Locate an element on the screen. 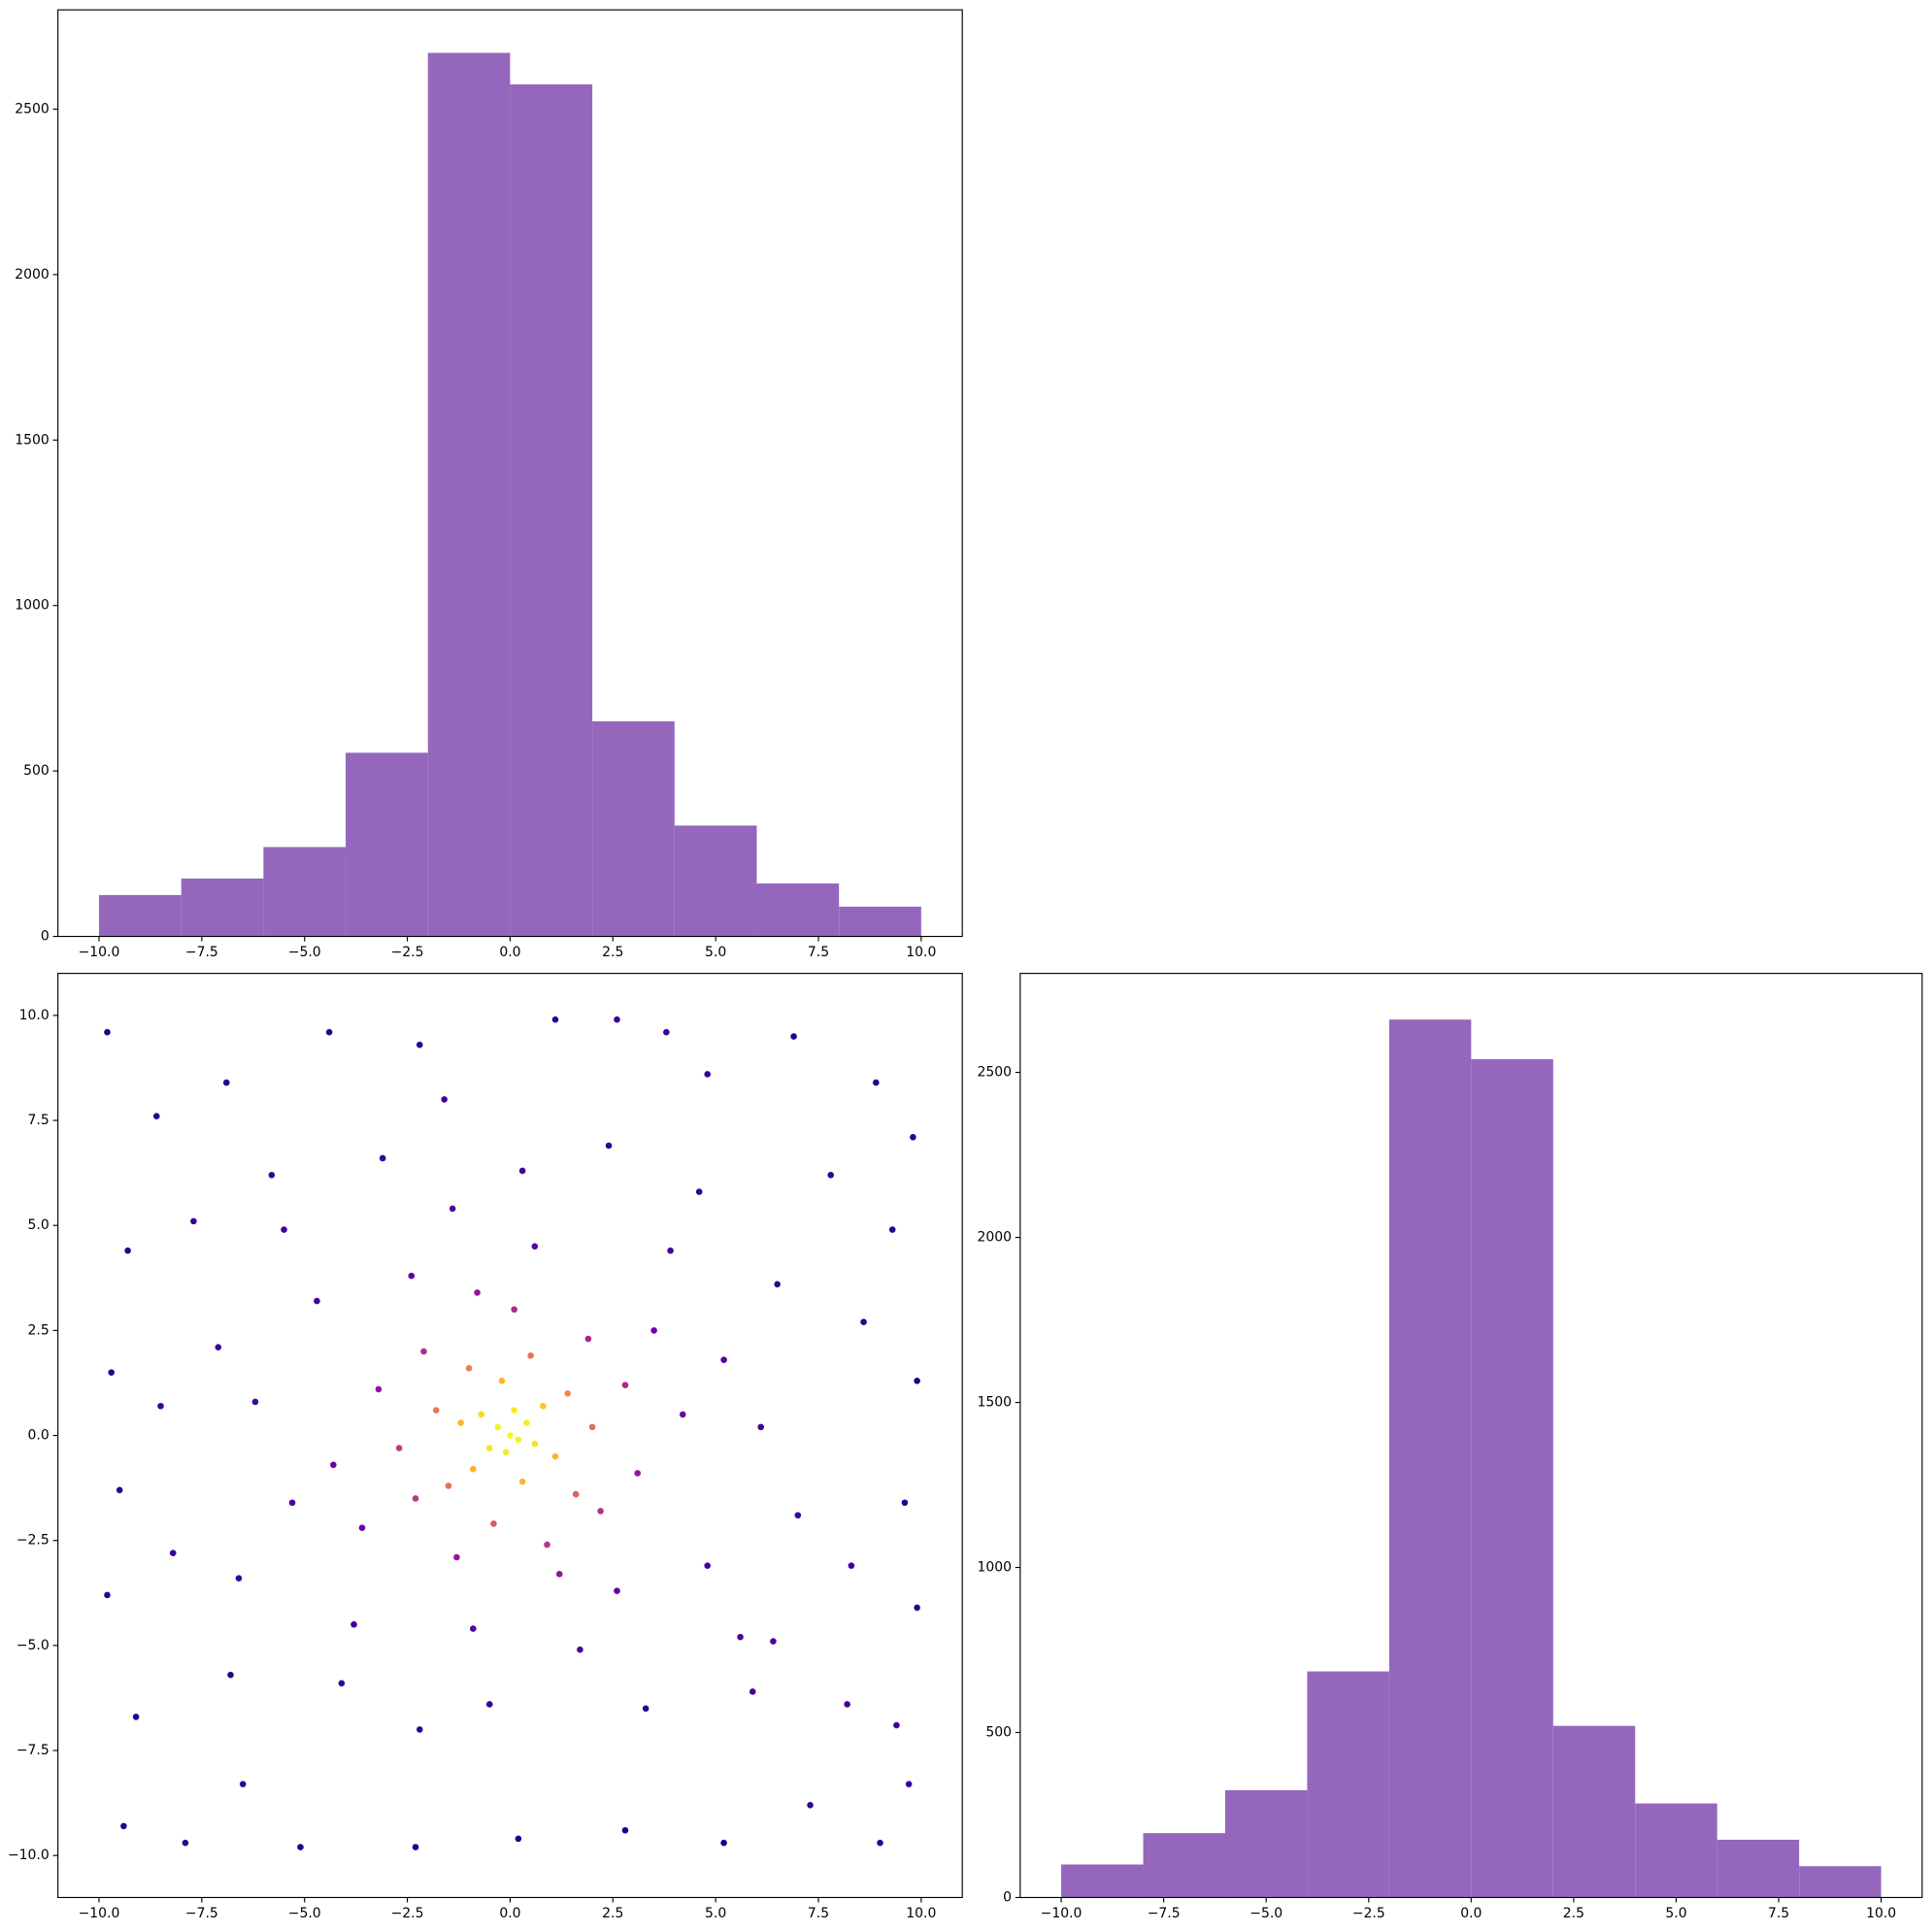 The image size is (1932, 1932). x-tick-label: −10.0 is located at coordinates (99, 1913).